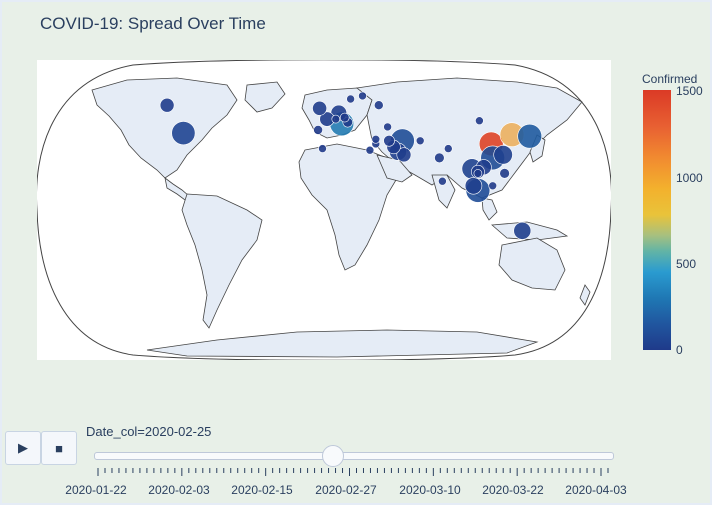 This screenshot has height=505, width=712. I want to click on land-southeast-asia, so click(489, 209).